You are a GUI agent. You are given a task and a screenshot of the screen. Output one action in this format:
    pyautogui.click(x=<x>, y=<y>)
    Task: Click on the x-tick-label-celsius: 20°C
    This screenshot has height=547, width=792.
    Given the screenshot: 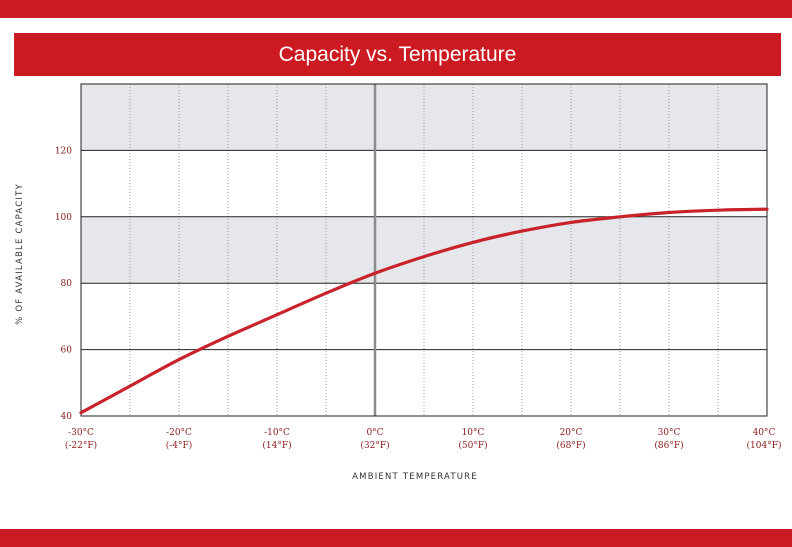 What is the action you would take?
    pyautogui.click(x=571, y=433)
    